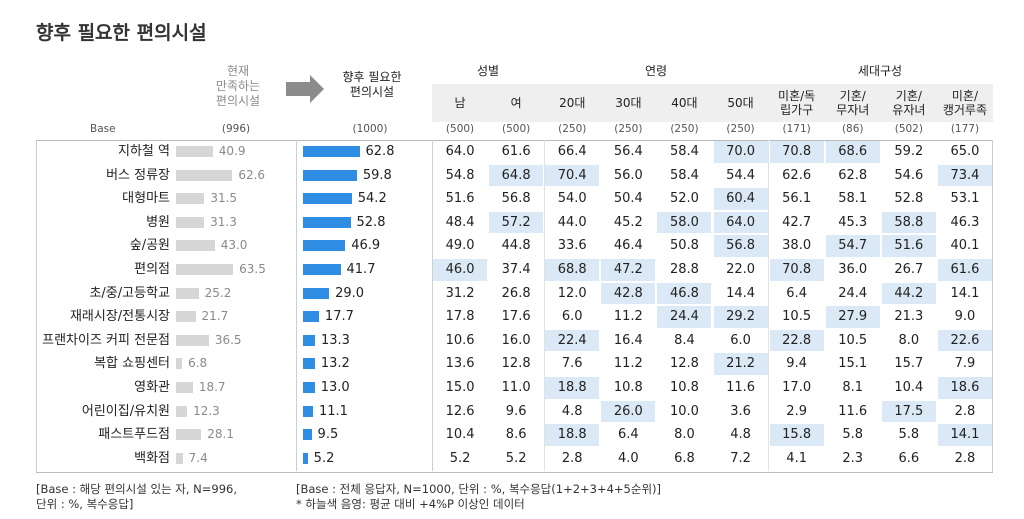 The image size is (1024, 519). What do you see at coordinates (964, 270) in the screenshot?
I see `segment-value-cell: 61.6` at bounding box center [964, 270].